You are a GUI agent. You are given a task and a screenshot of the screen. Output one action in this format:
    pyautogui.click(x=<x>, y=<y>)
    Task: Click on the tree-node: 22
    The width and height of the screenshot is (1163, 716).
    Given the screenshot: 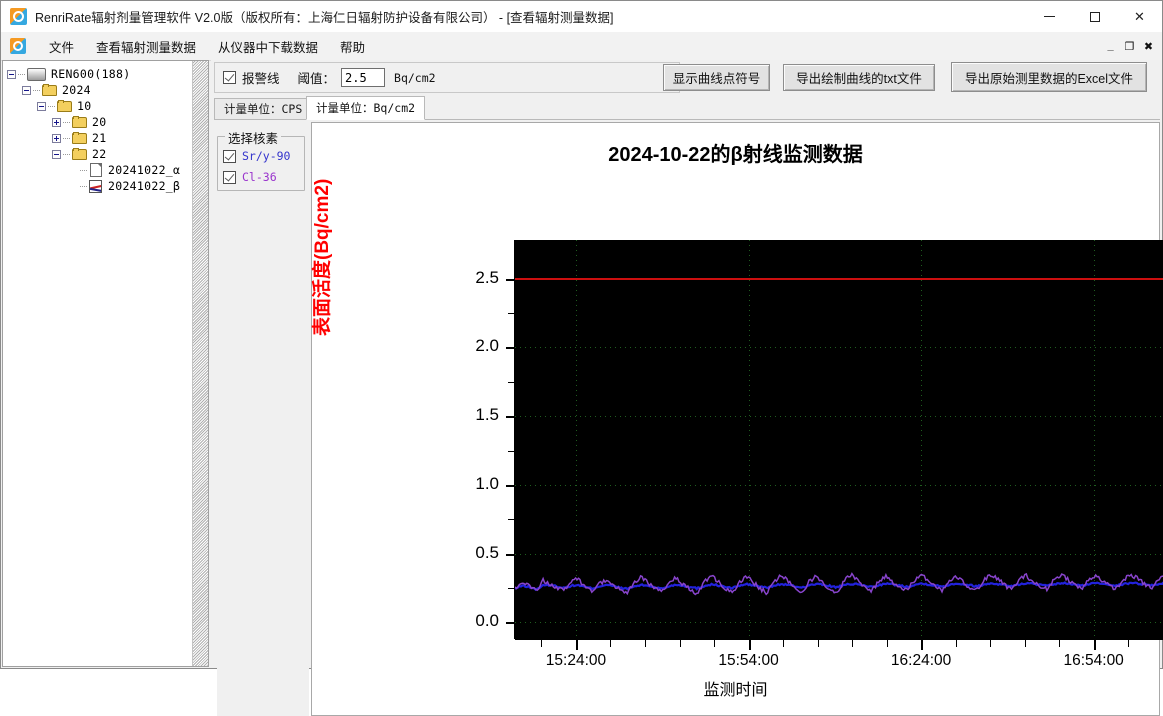 What is the action you would take?
    pyautogui.click(x=99, y=154)
    